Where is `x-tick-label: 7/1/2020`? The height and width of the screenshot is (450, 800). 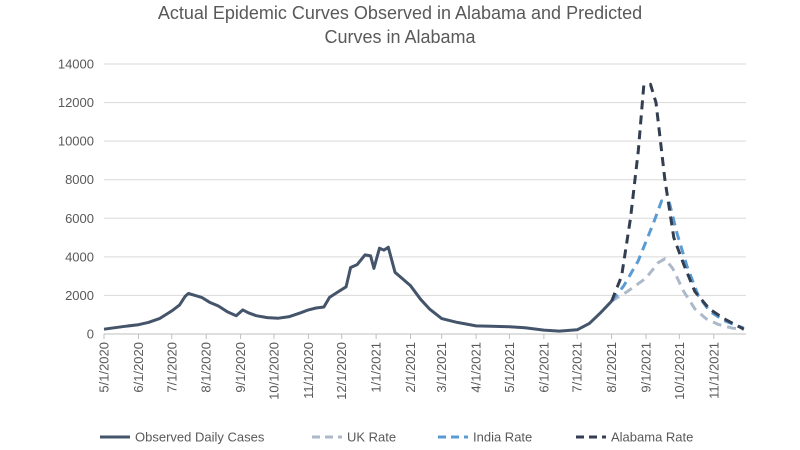
x-tick-label: 7/1/2020 is located at coordinates (171, 367).